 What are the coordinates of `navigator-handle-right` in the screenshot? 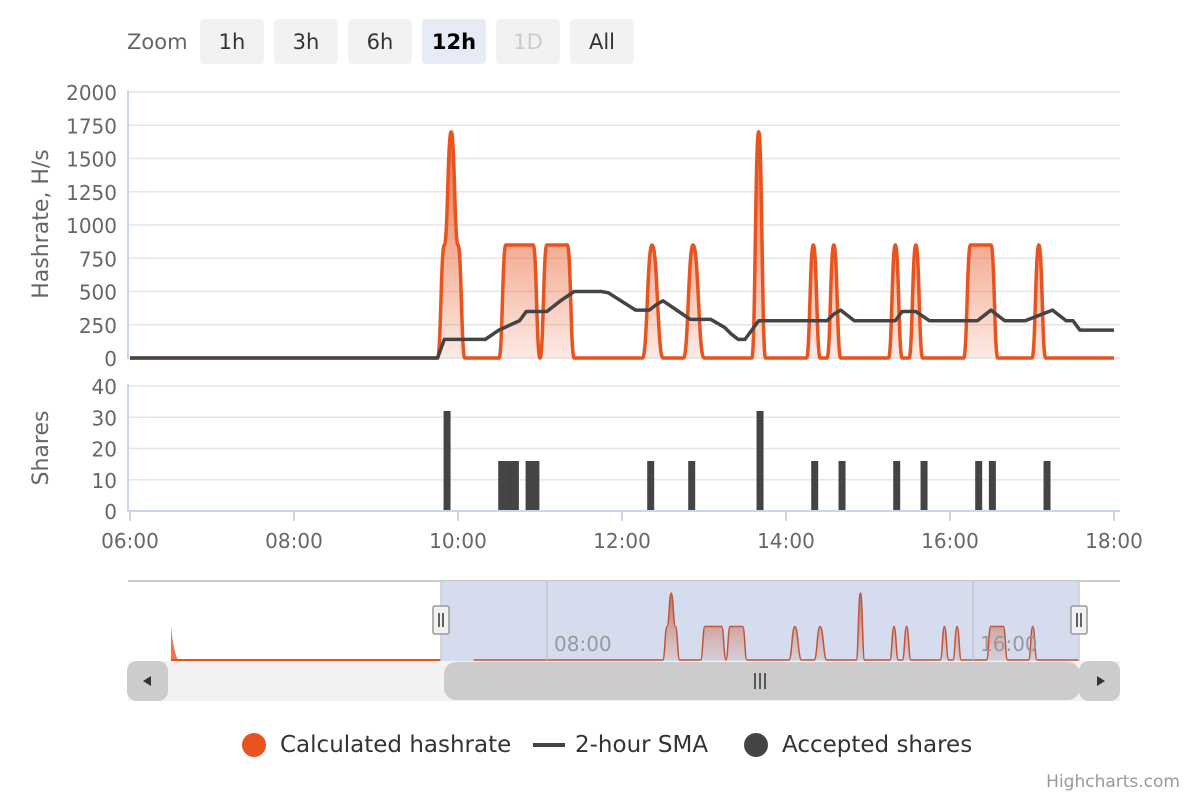 It's located at (1079, 620).